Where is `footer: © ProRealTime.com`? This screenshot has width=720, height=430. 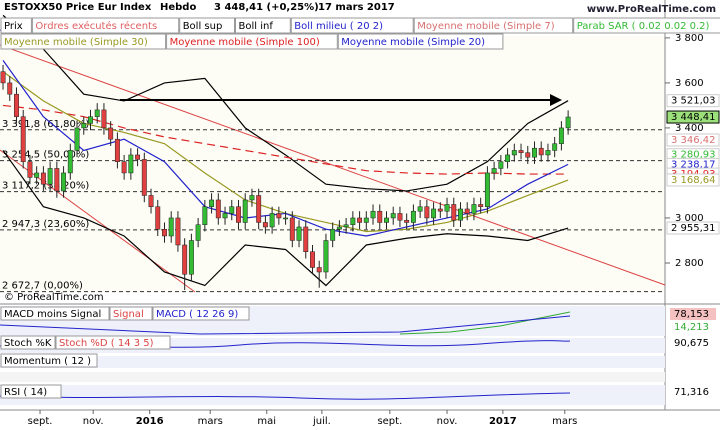 footer: © ProRealTime.com is located at coordinates (54, 297).